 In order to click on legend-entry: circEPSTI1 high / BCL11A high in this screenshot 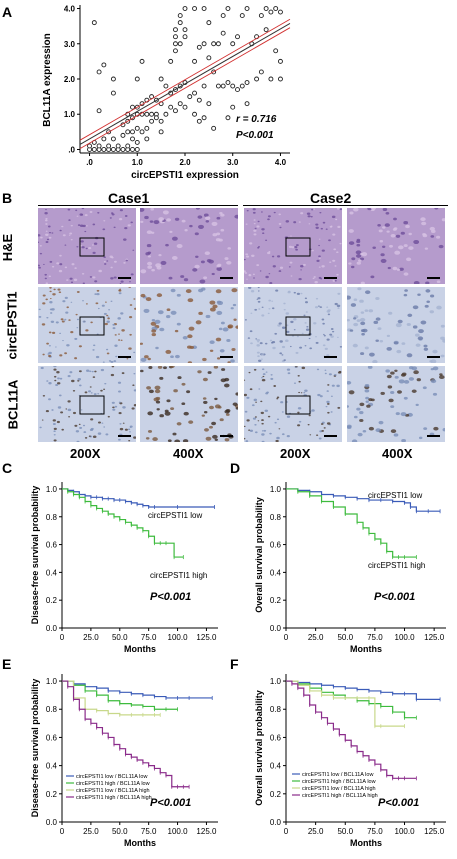, I will do `click(114, 798)`.